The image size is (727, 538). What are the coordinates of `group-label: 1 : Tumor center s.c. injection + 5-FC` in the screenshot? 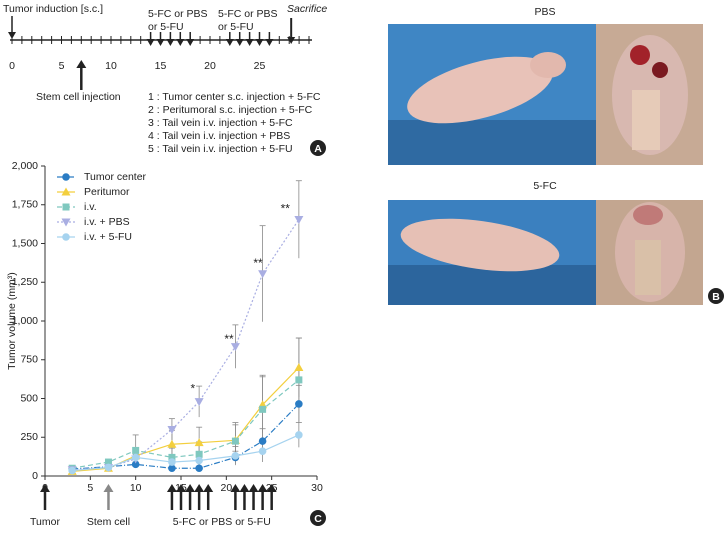 It's located at (234, 97).